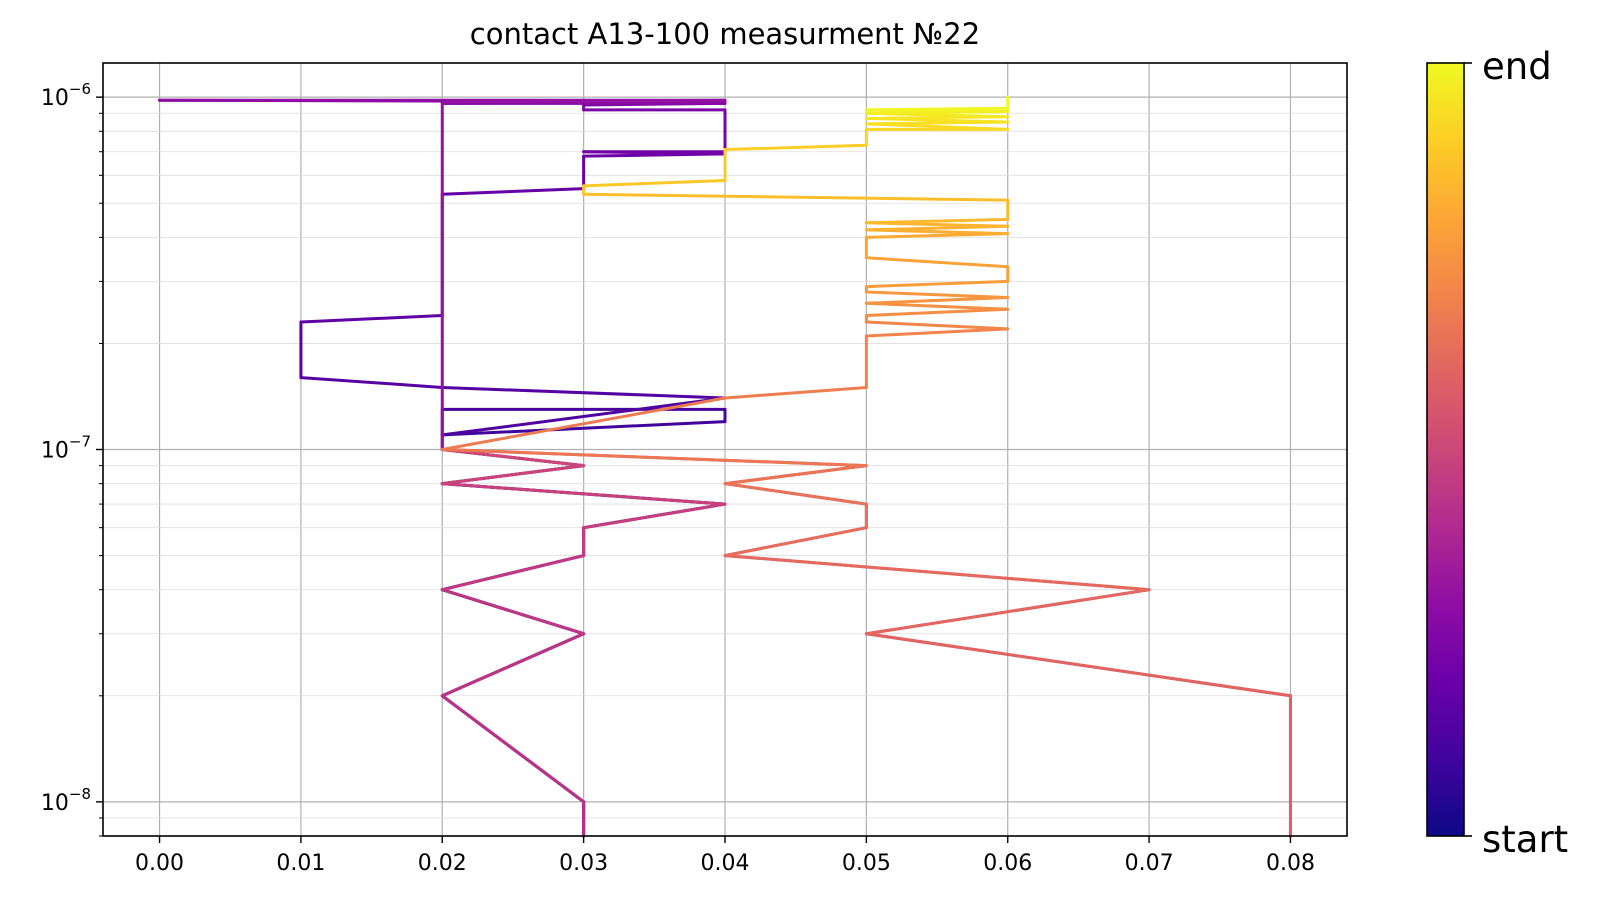  I want to click on colorbar-start-label: start, so click(1525, 839).